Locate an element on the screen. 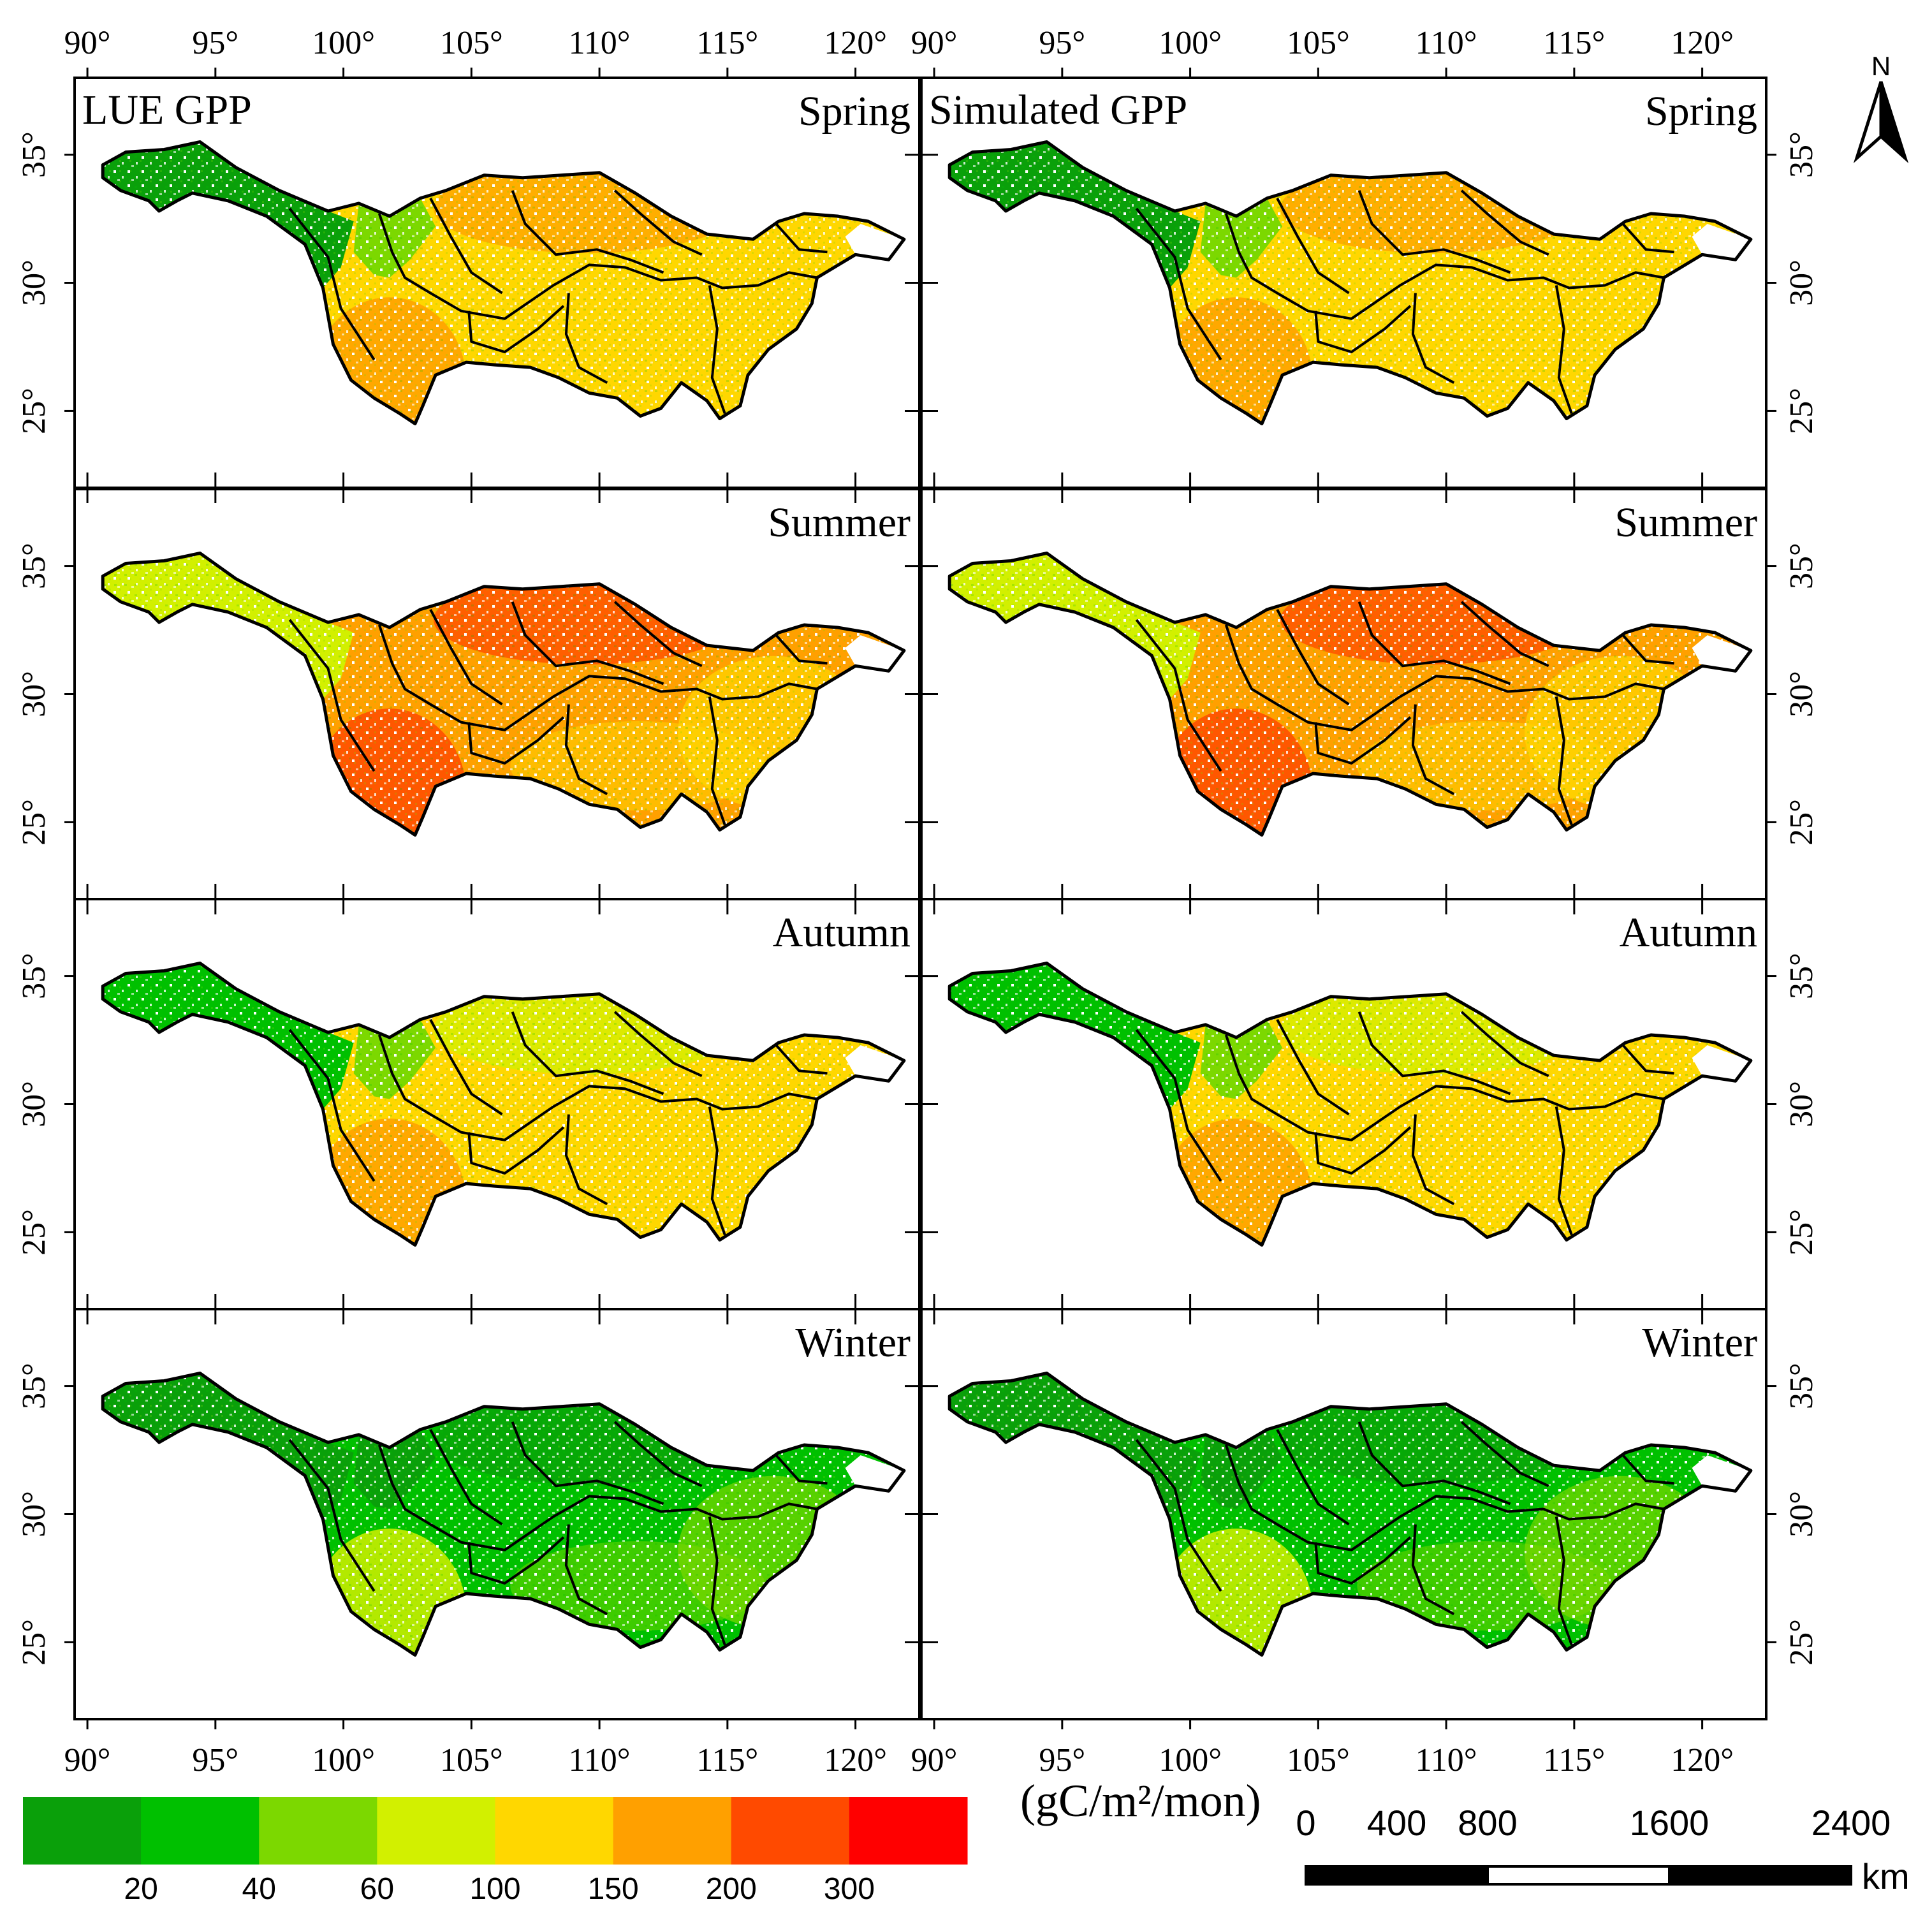 The height and width of the screenshot is (1920, 1932). lon-tick-label-top: 105° is located at coordinates (1319, 43).